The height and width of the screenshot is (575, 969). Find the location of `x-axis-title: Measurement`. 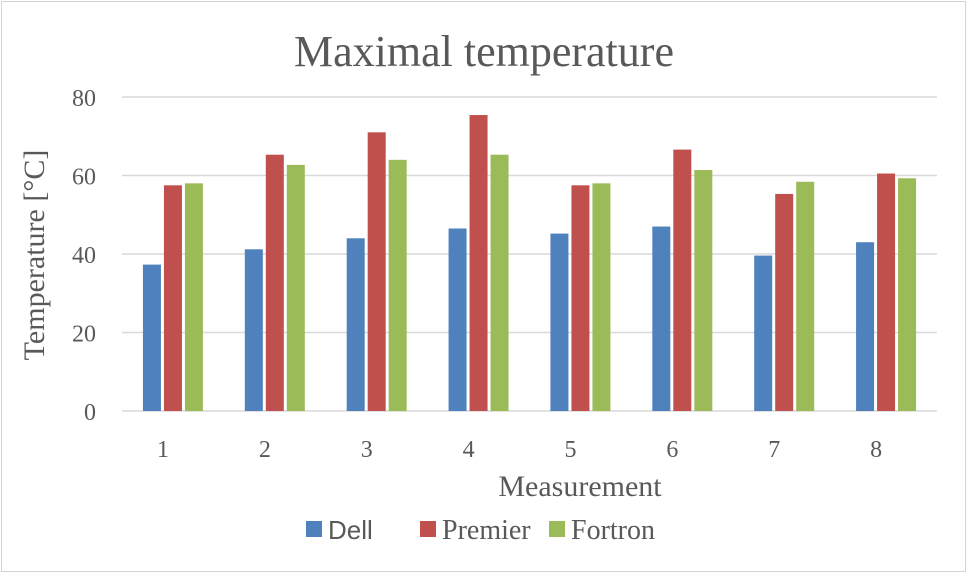

x-axis-title: Measurement is located at coordinates (580, 486).